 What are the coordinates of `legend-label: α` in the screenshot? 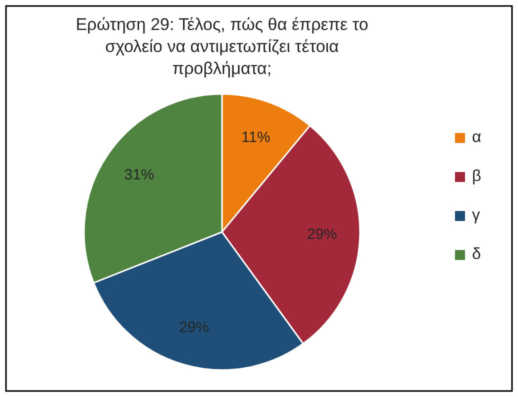 It's located at (477, 137).